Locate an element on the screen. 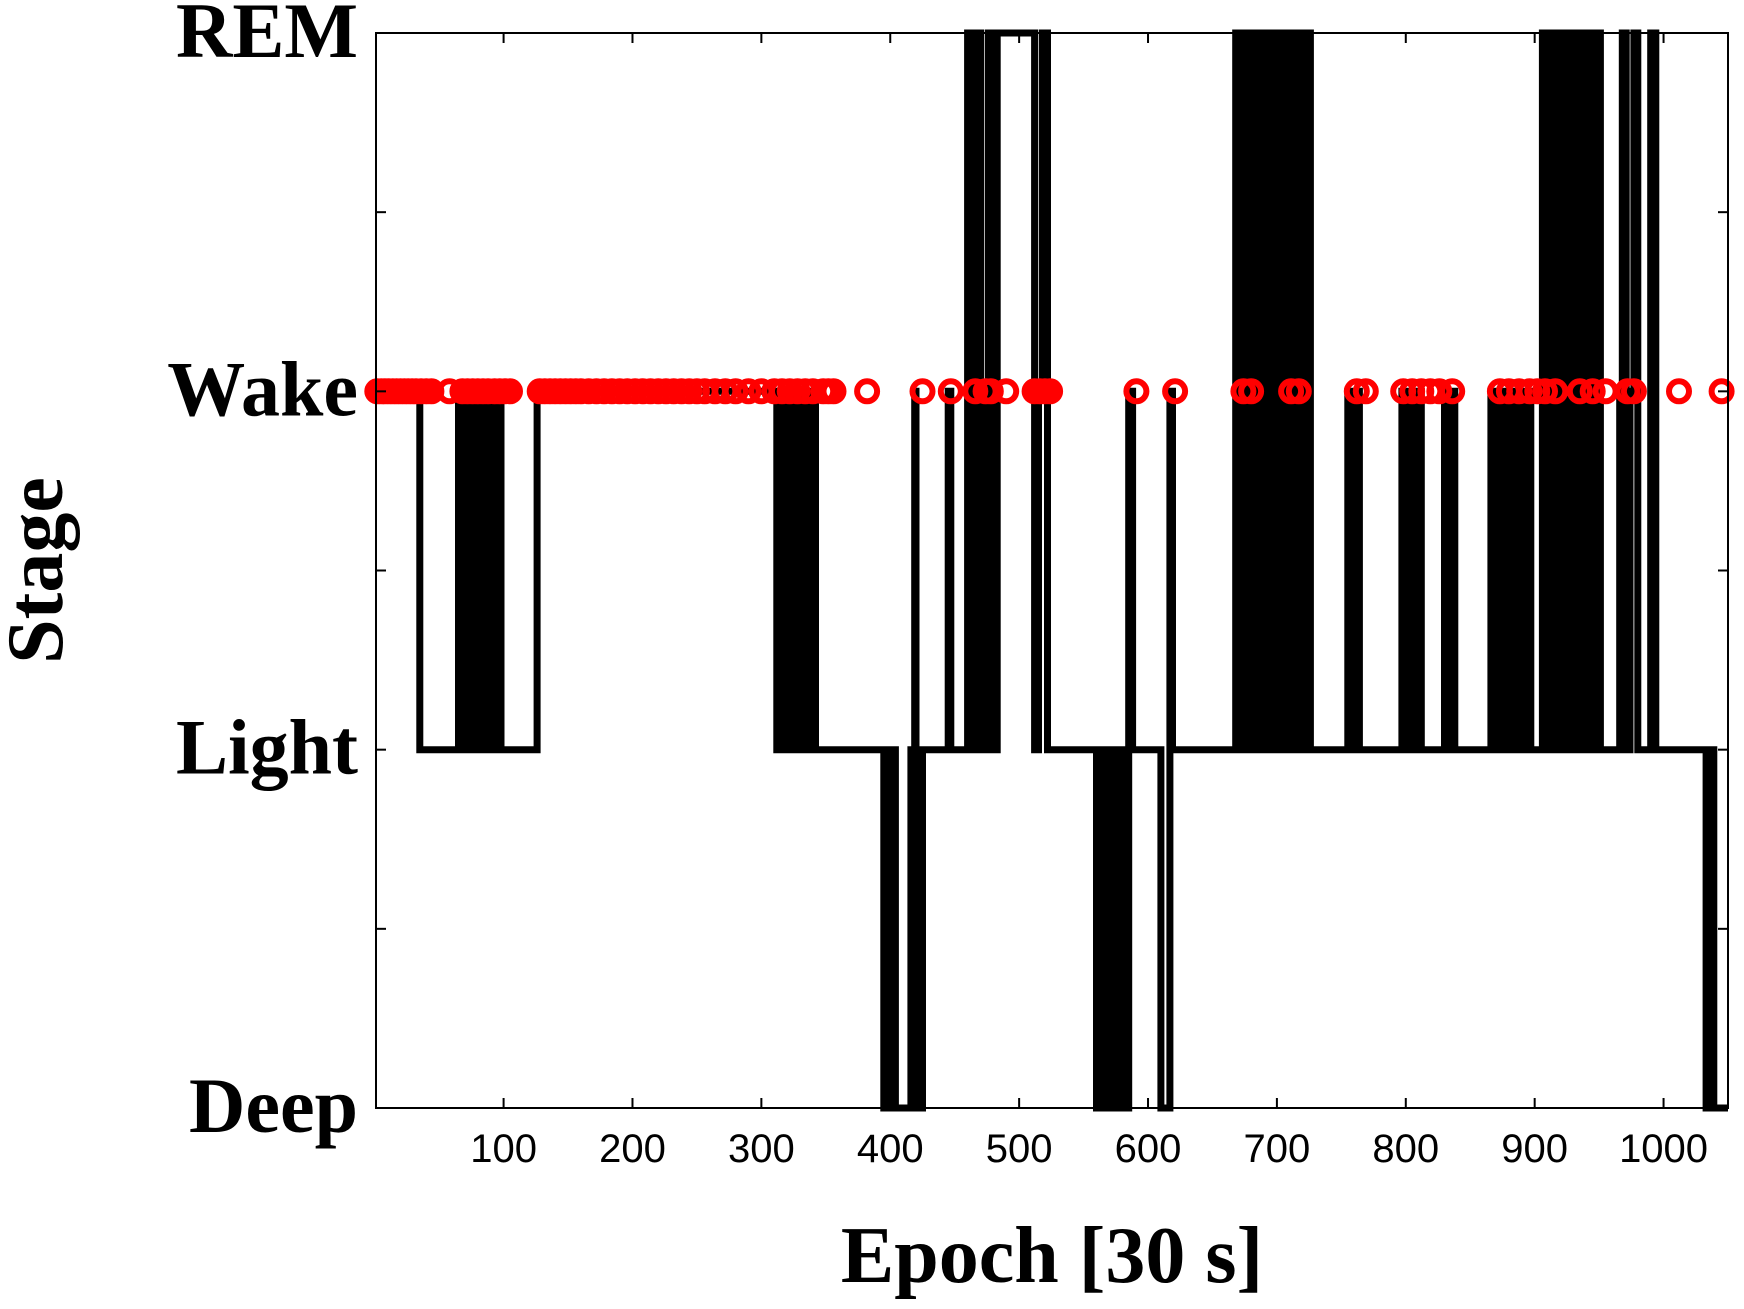 The height and width of the screenshot is (1309, 1744). x-tick-label: 100 is located at coordinates (503, 1149).